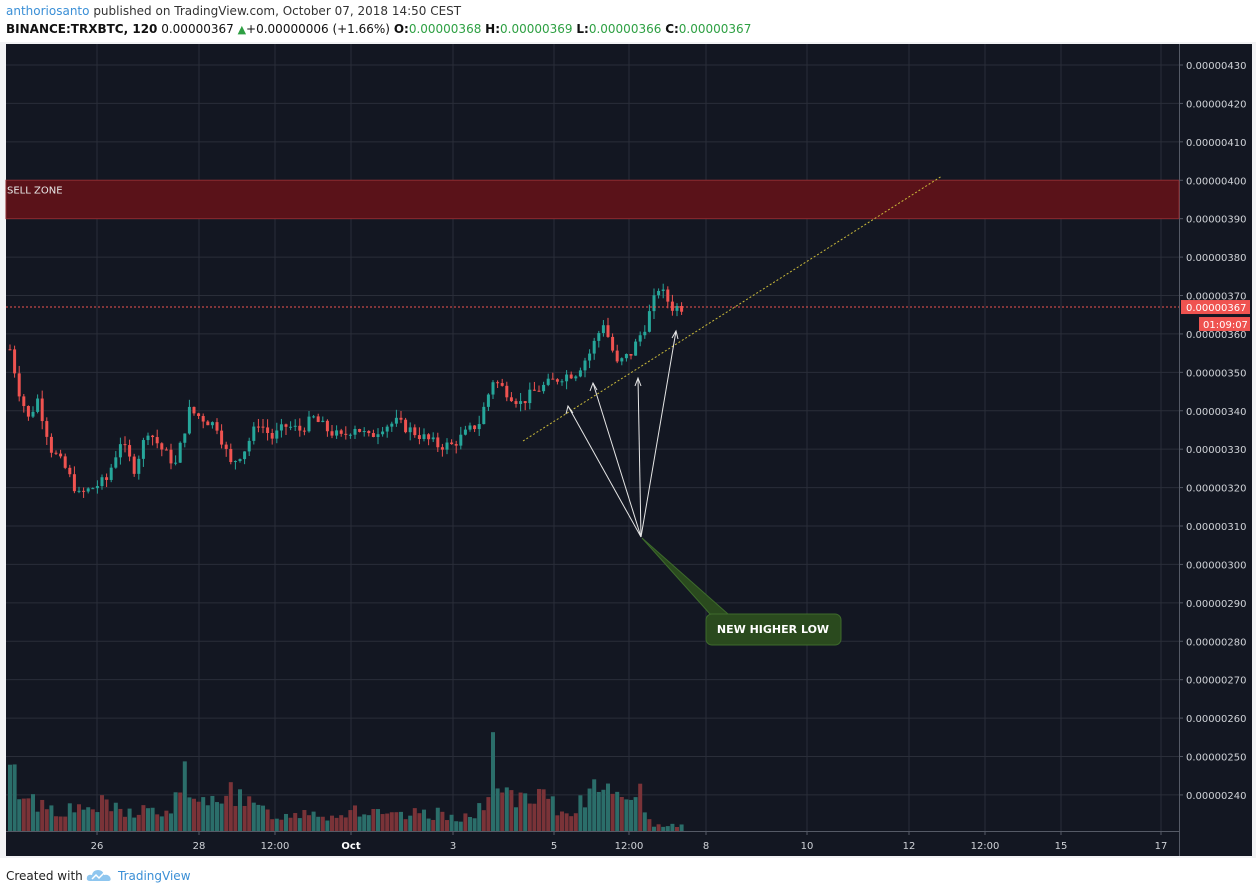 The image size is (1256, 894). Describe the element at coordinates (98, 875) in the screenshot. I see `tradingview-cloud-icon` at that location.